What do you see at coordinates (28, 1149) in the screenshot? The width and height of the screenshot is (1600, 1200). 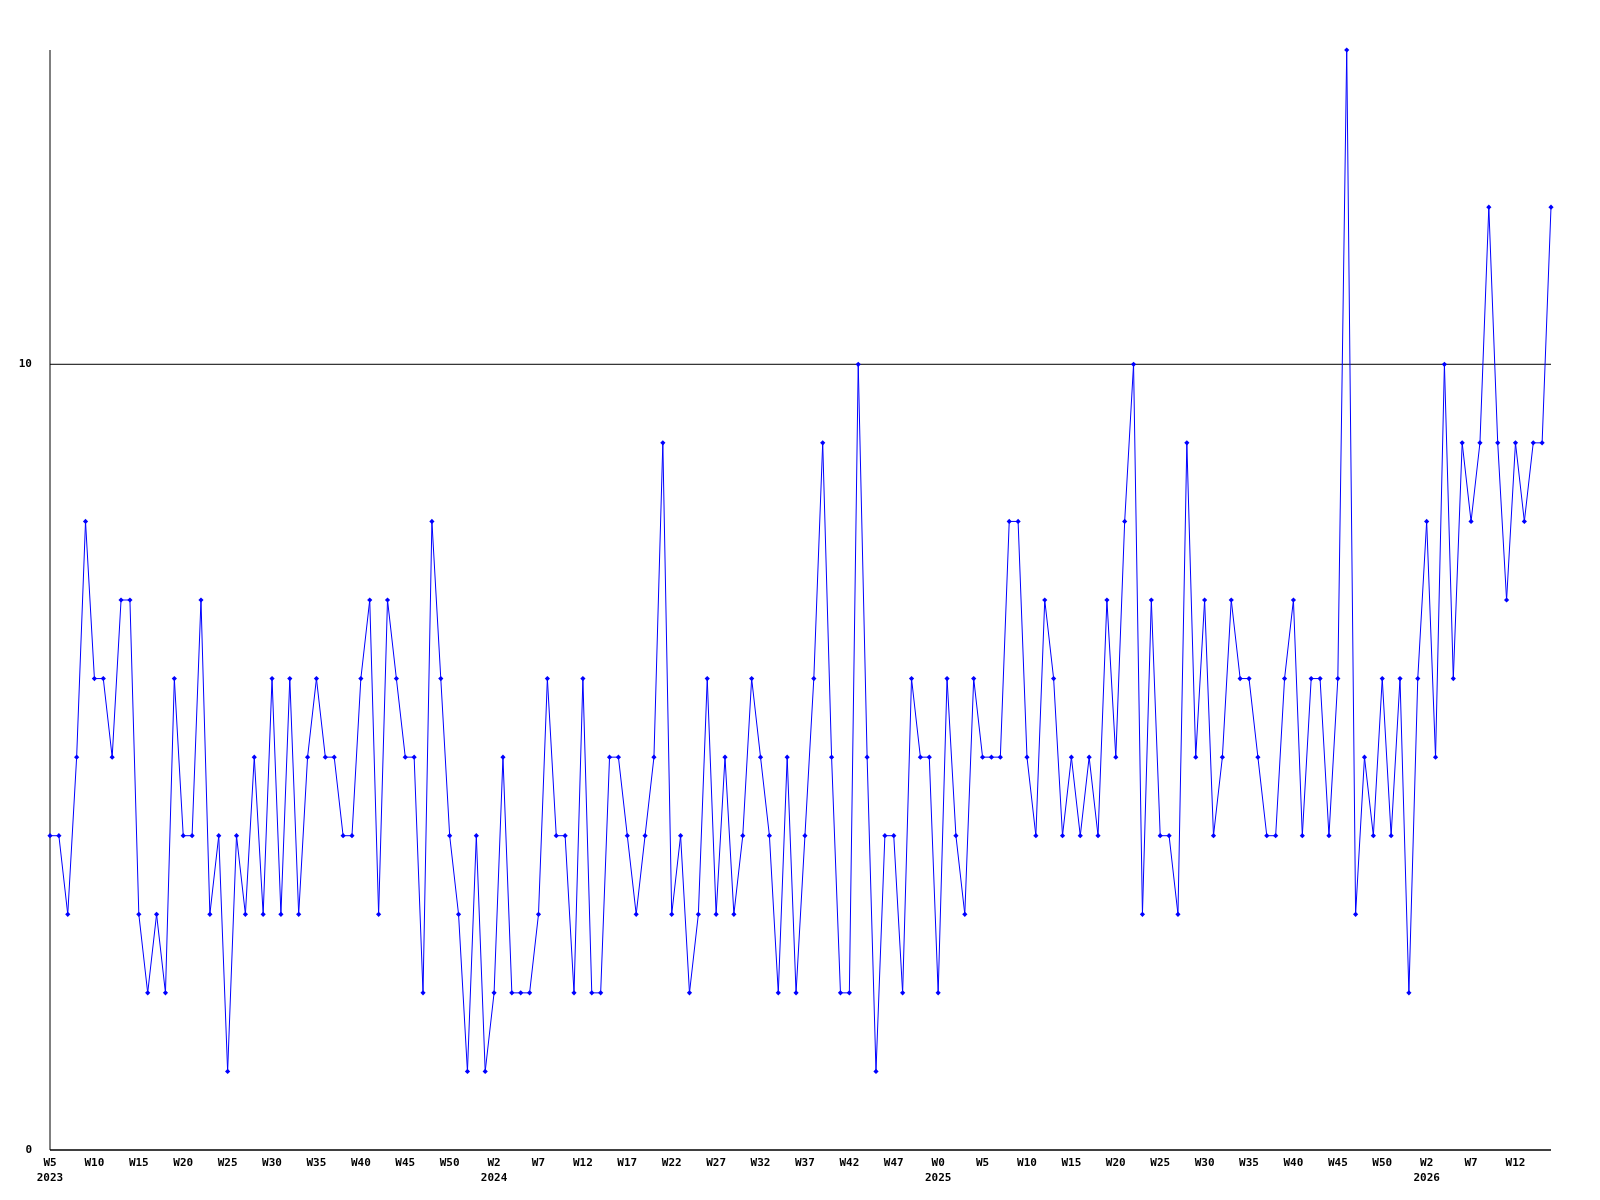 I see `y-tick-label: 0` at bounding box center [28, 1149].